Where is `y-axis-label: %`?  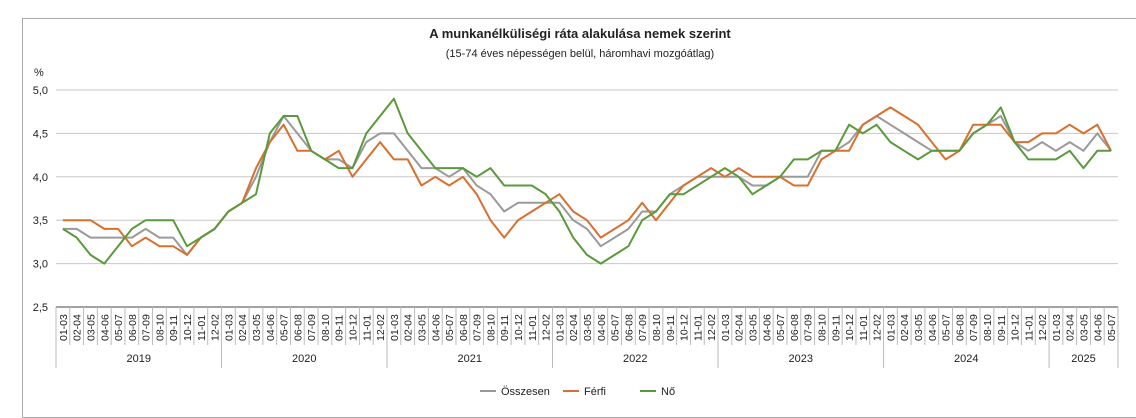
y-axis-label: % is located at coordinates (39, 73).